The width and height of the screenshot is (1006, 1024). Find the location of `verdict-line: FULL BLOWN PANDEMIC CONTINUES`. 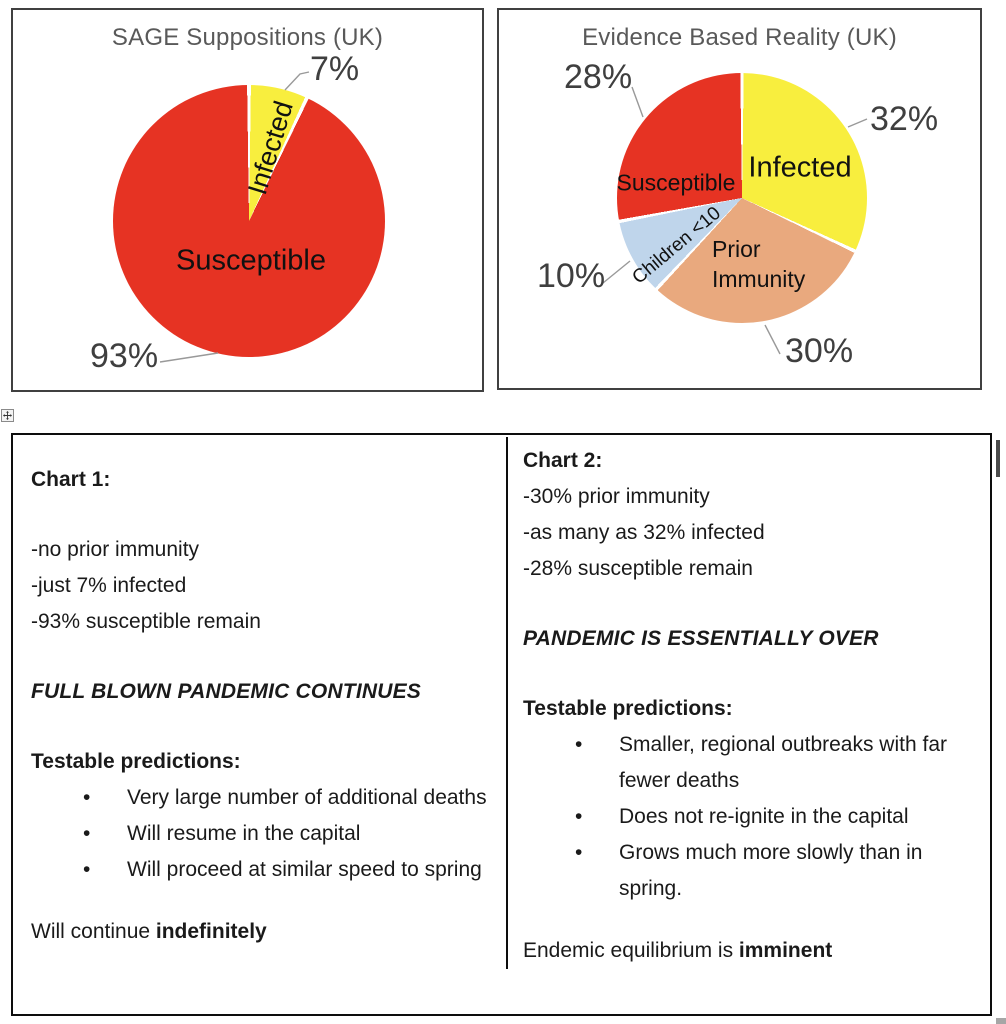

verdict-line: FULL BLOWN PANDEMIC CONTINUES is located at coordinates (226, 691).